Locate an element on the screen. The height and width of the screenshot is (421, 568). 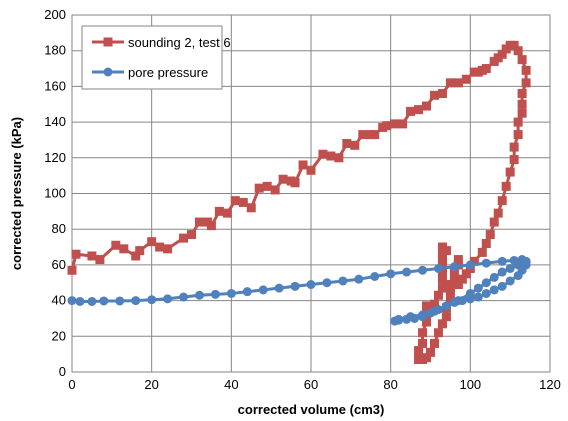
x-tick-label: 60 is located at coordinates (311, 384).